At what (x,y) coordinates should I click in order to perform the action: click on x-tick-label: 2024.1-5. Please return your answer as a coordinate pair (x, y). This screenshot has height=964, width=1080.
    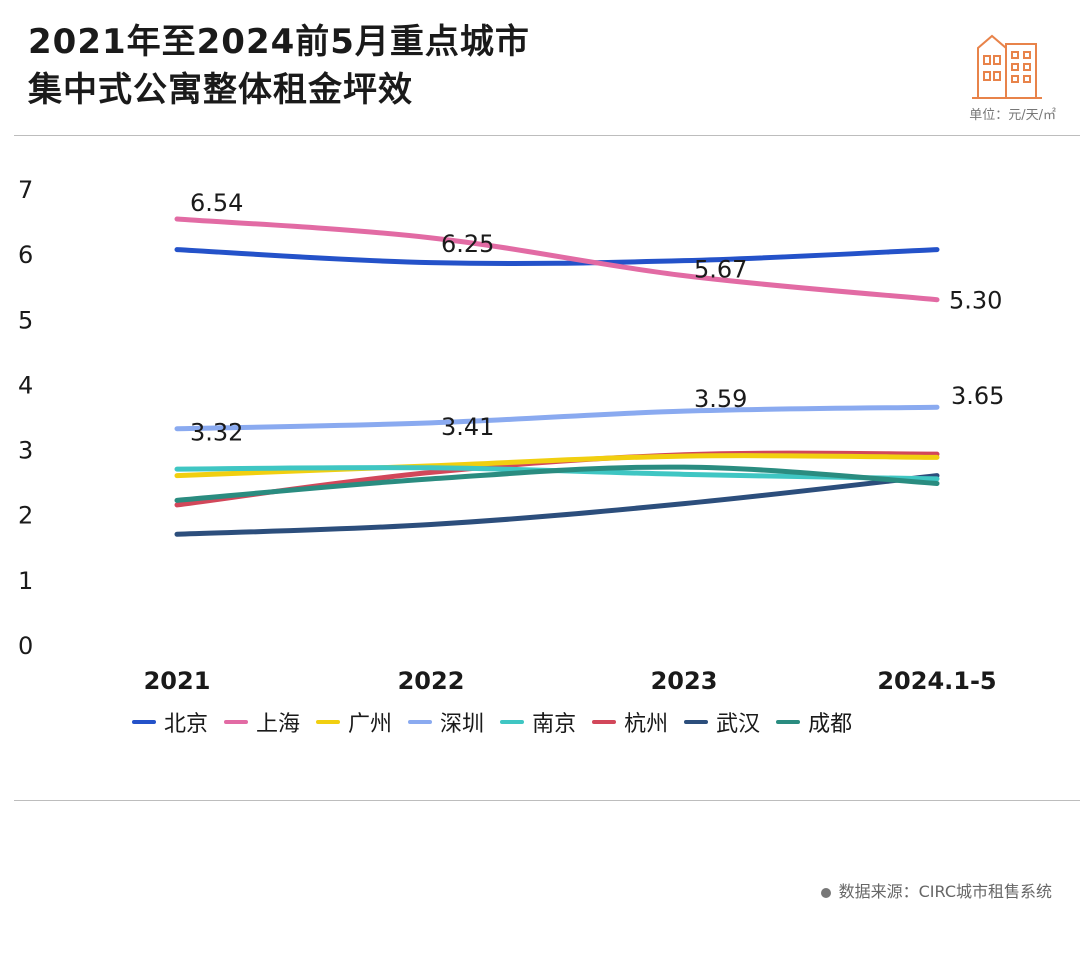
    Looking at the image, I should click on (936, 681).